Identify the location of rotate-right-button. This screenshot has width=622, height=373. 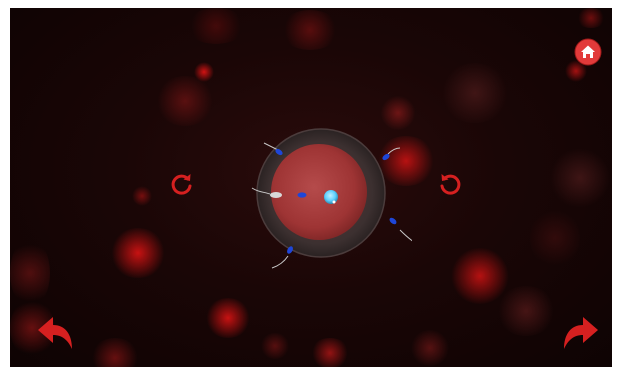
(450, 184).